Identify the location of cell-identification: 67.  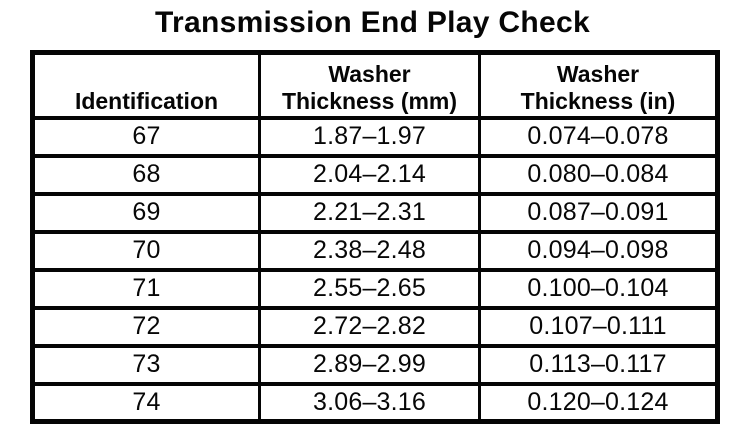
(146, 136).